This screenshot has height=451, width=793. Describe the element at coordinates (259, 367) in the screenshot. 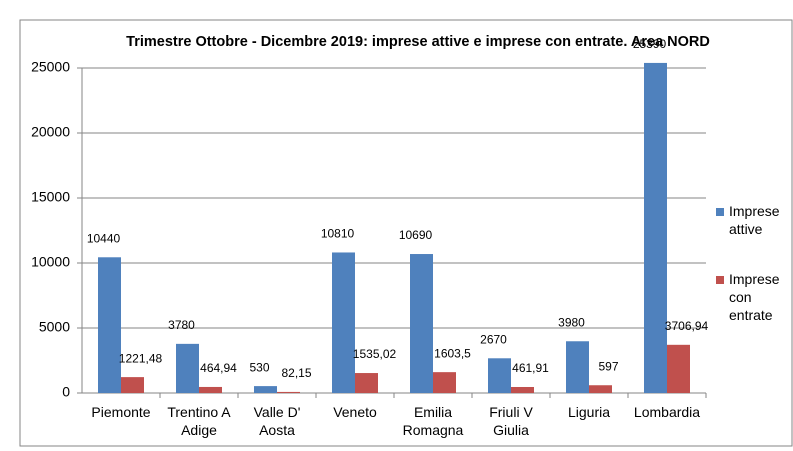

I see `data-label: 530` at that location.